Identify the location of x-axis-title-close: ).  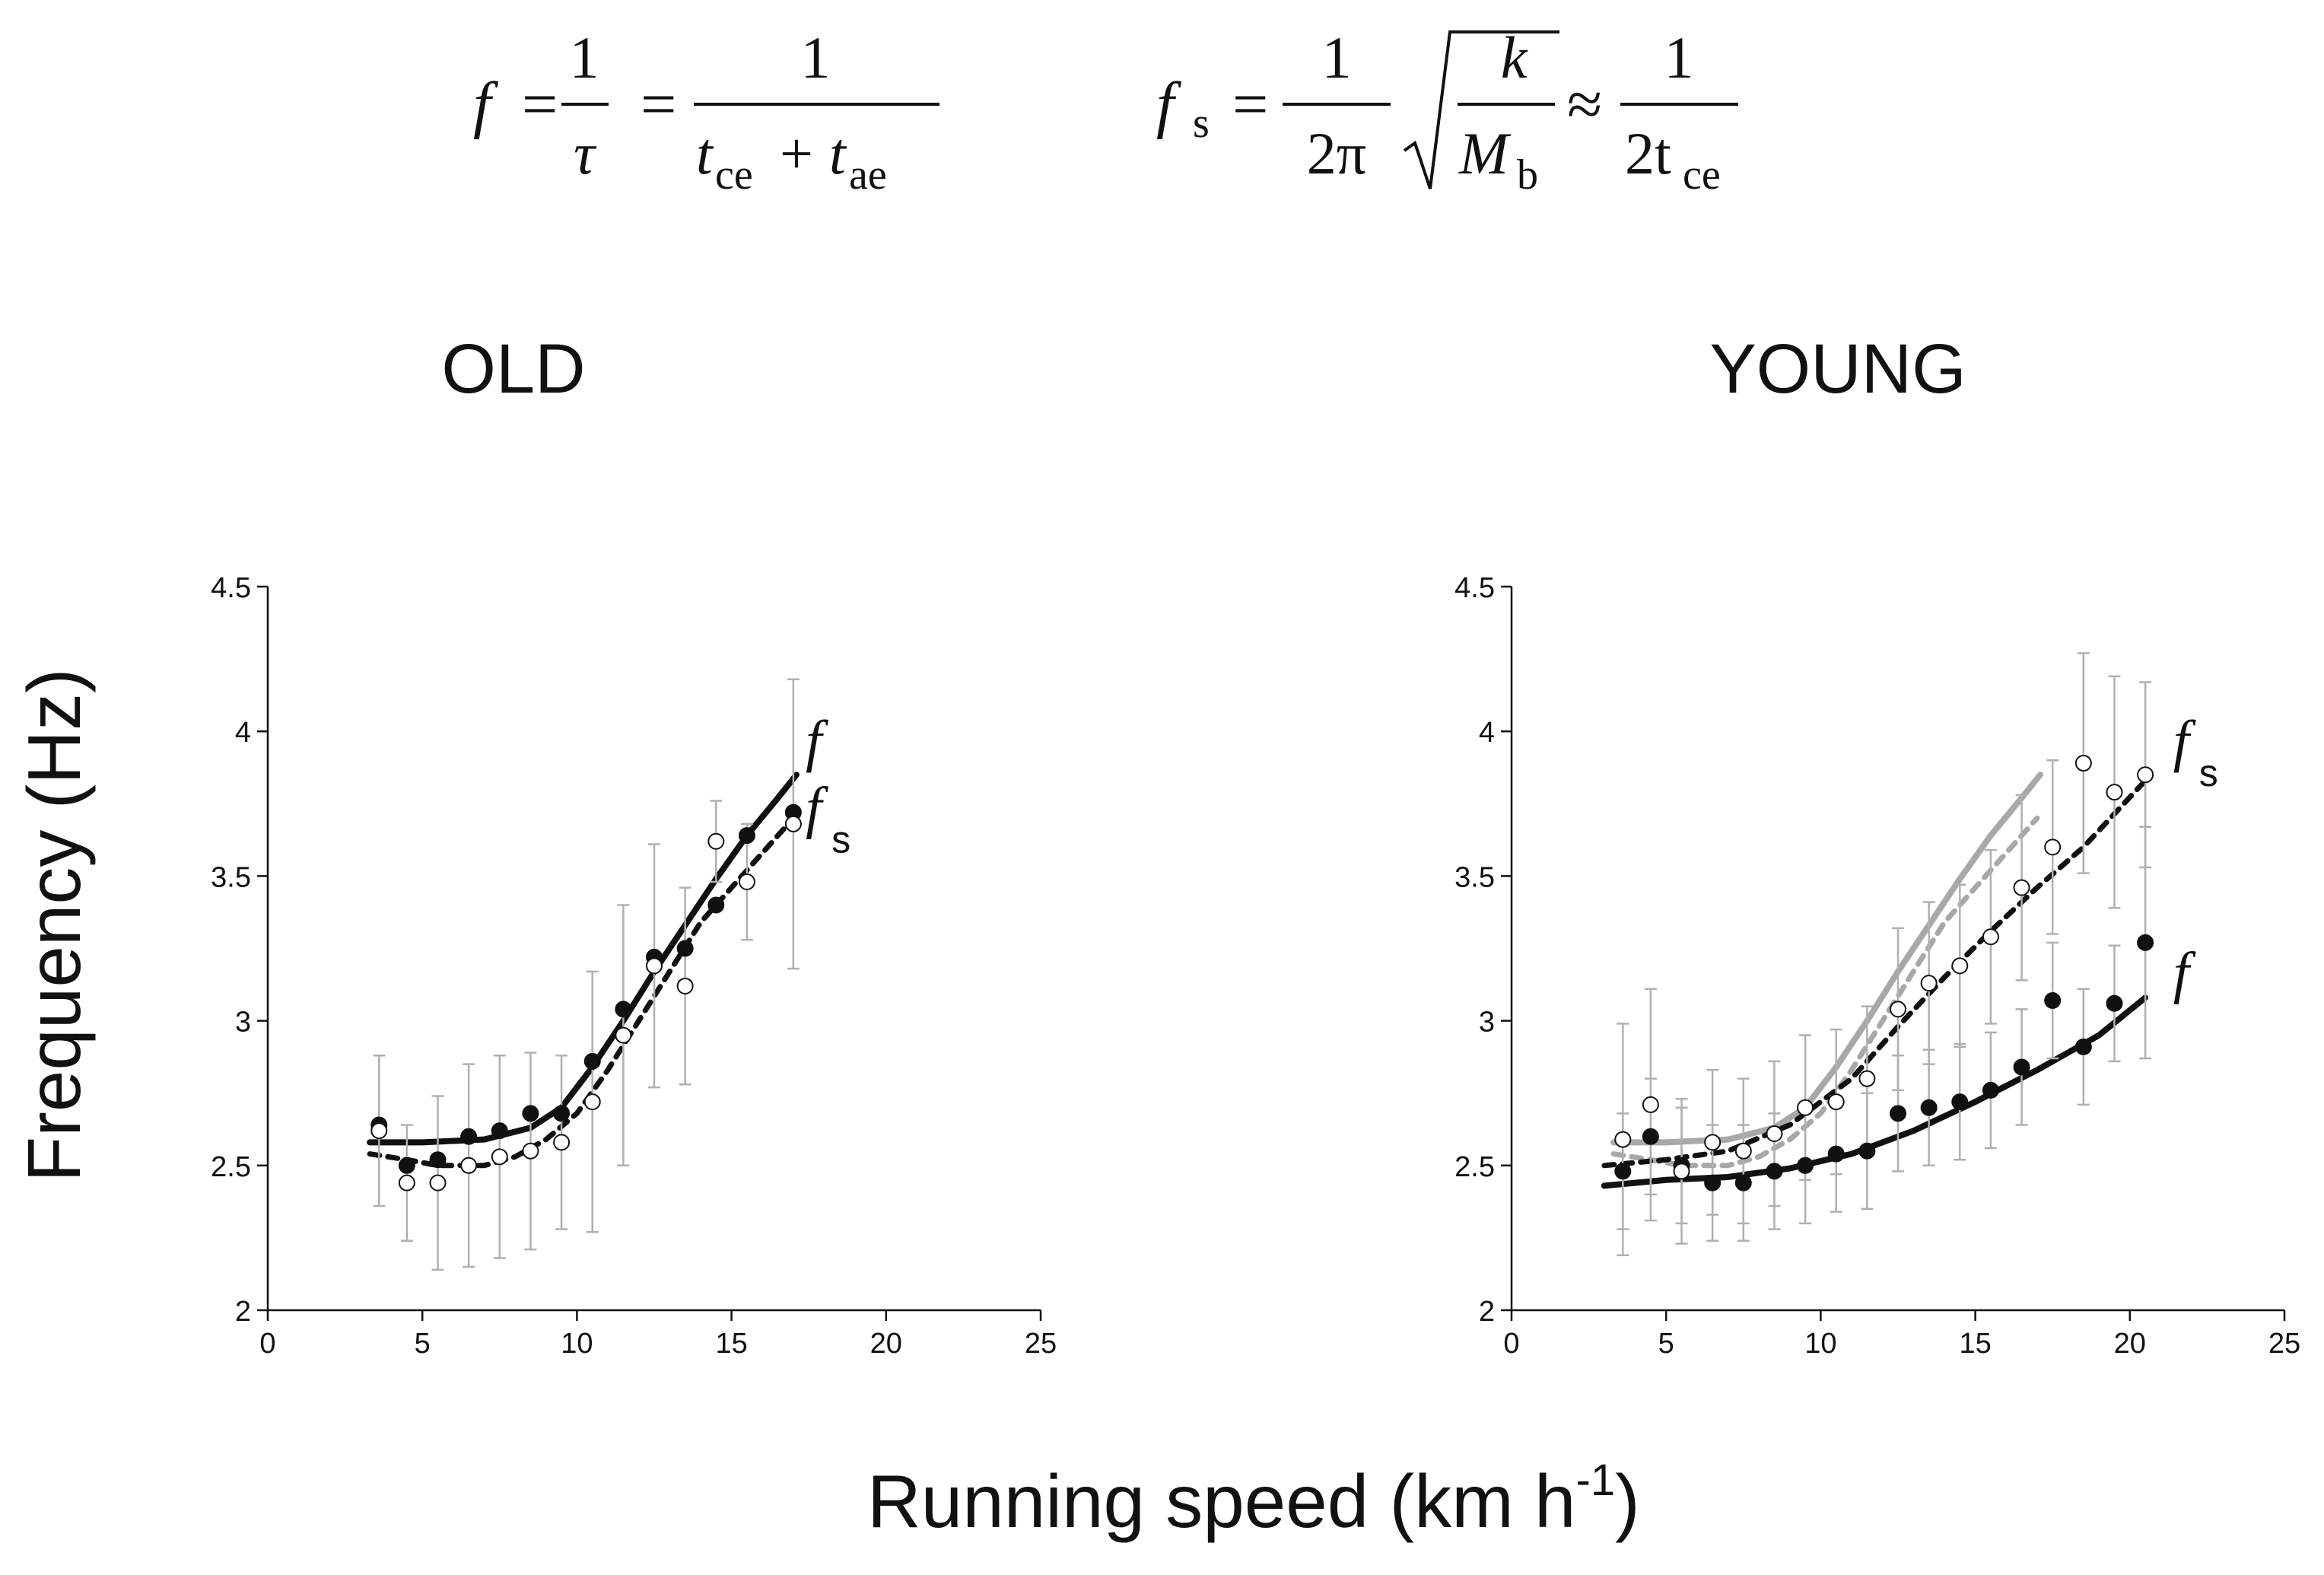
(1627, 1501).